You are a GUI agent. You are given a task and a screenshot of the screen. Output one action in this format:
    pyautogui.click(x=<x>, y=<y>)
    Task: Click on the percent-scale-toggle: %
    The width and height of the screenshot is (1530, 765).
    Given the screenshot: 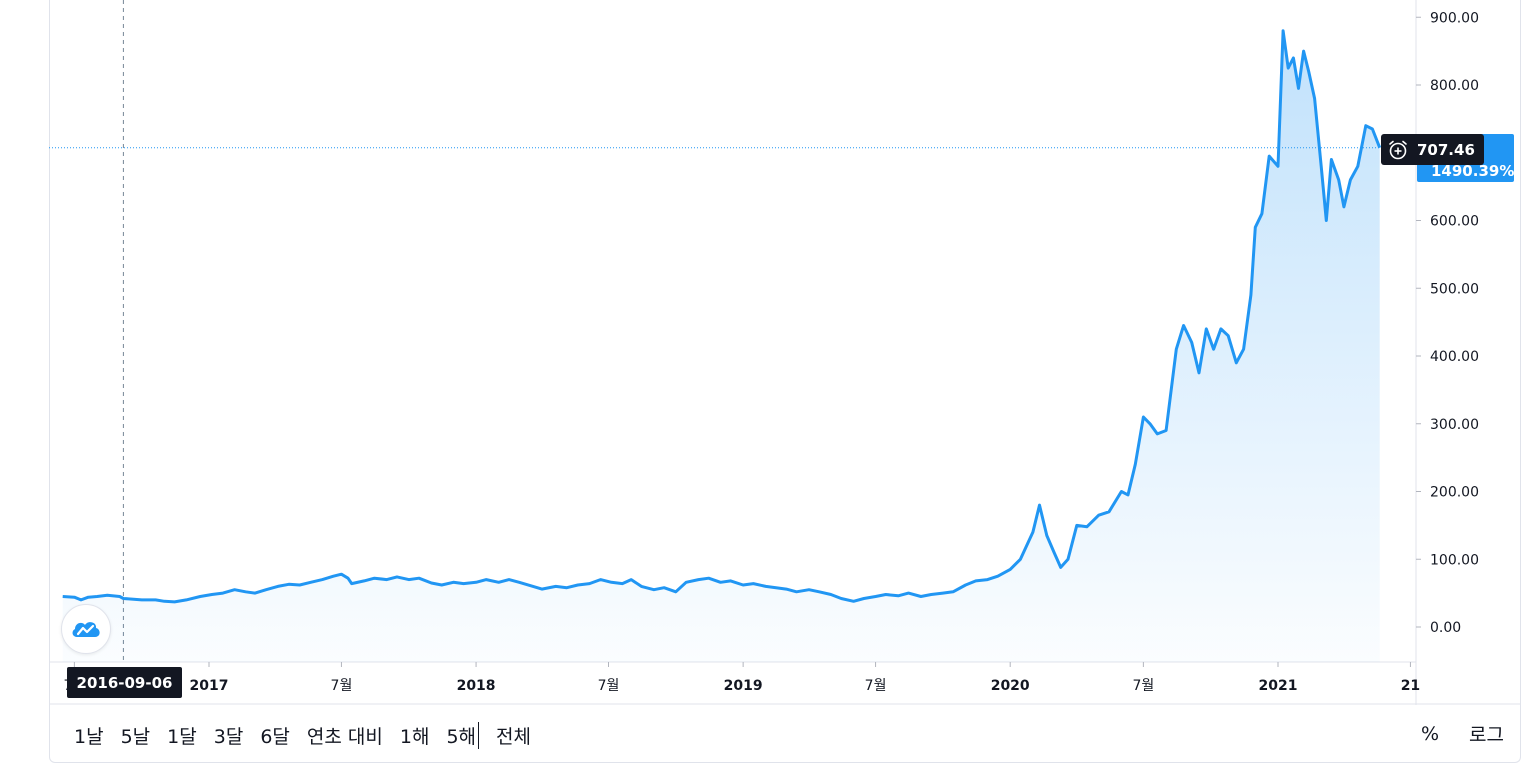 What is the action you would take?
    pyautogui.click(x=1430, y=733)
    